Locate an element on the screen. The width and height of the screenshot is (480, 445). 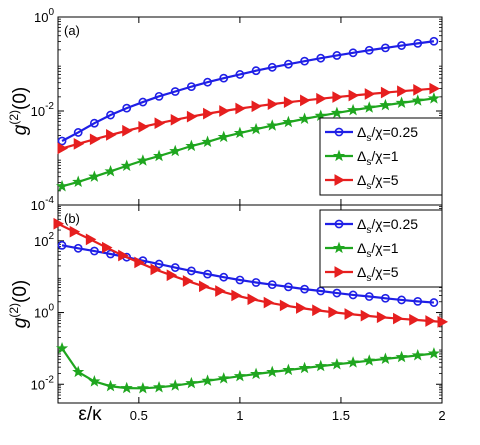
series-line is located at coordinates (248, 368).